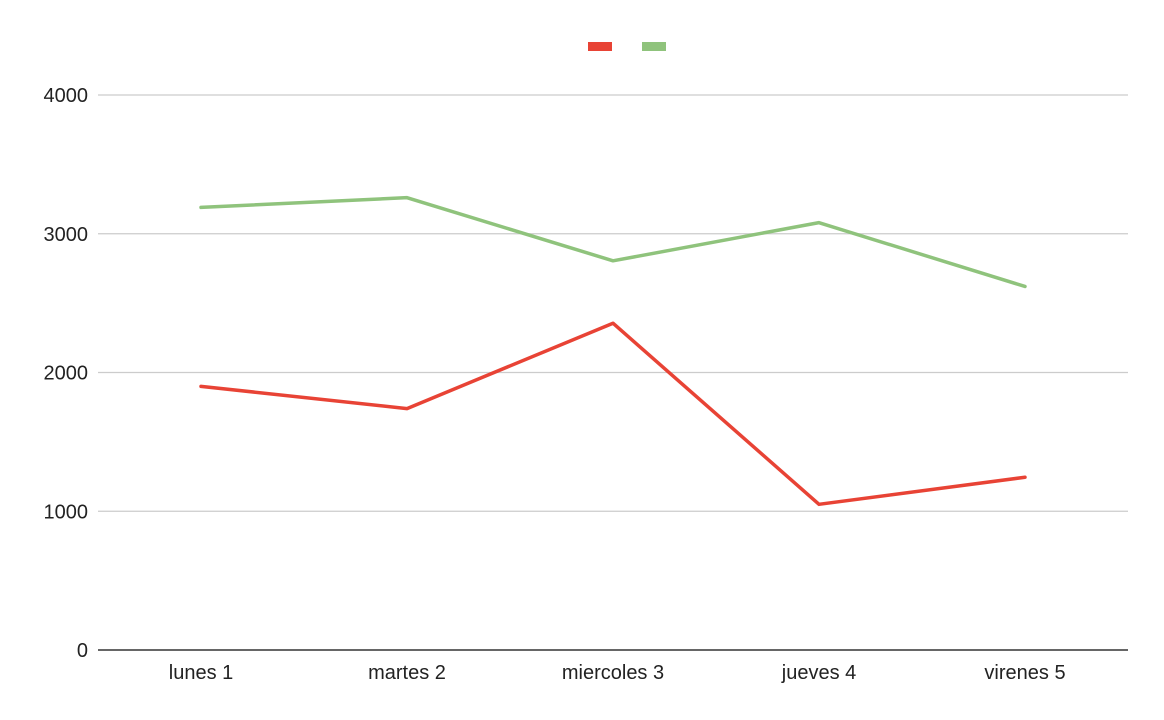 The image size is (1164, 720). I want to click on y-axis-ticks: 0 1000 2000 3000 4000, so click(66, 373).